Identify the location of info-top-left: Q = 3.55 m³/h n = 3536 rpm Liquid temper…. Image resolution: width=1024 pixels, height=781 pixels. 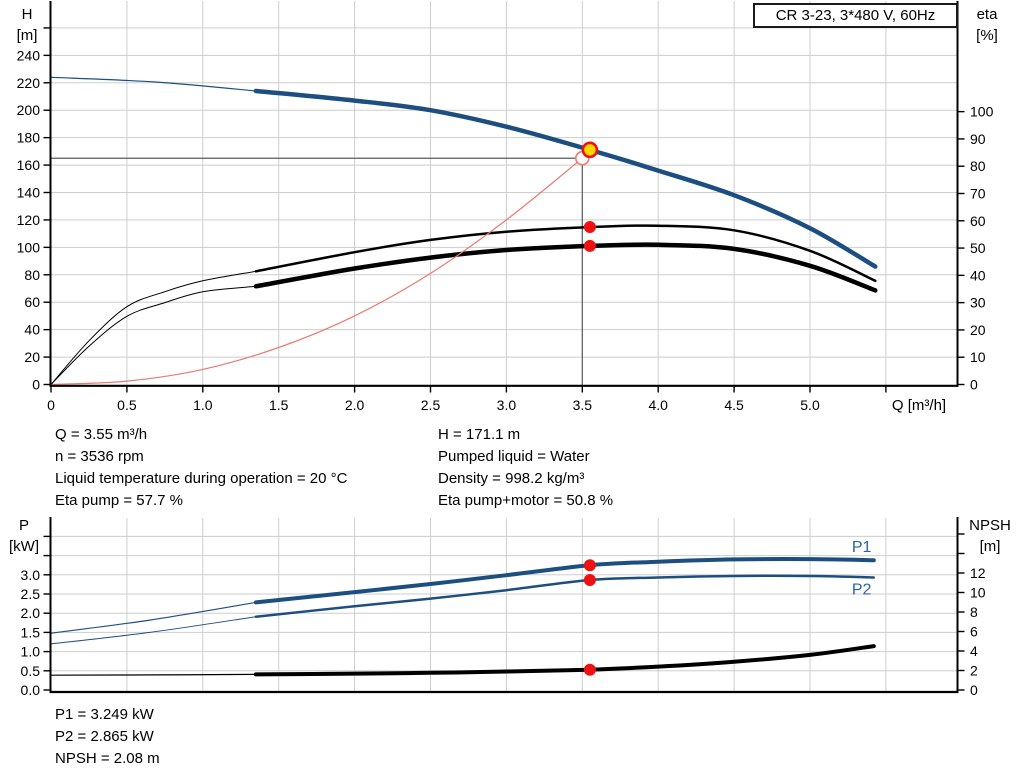
(201, 468).